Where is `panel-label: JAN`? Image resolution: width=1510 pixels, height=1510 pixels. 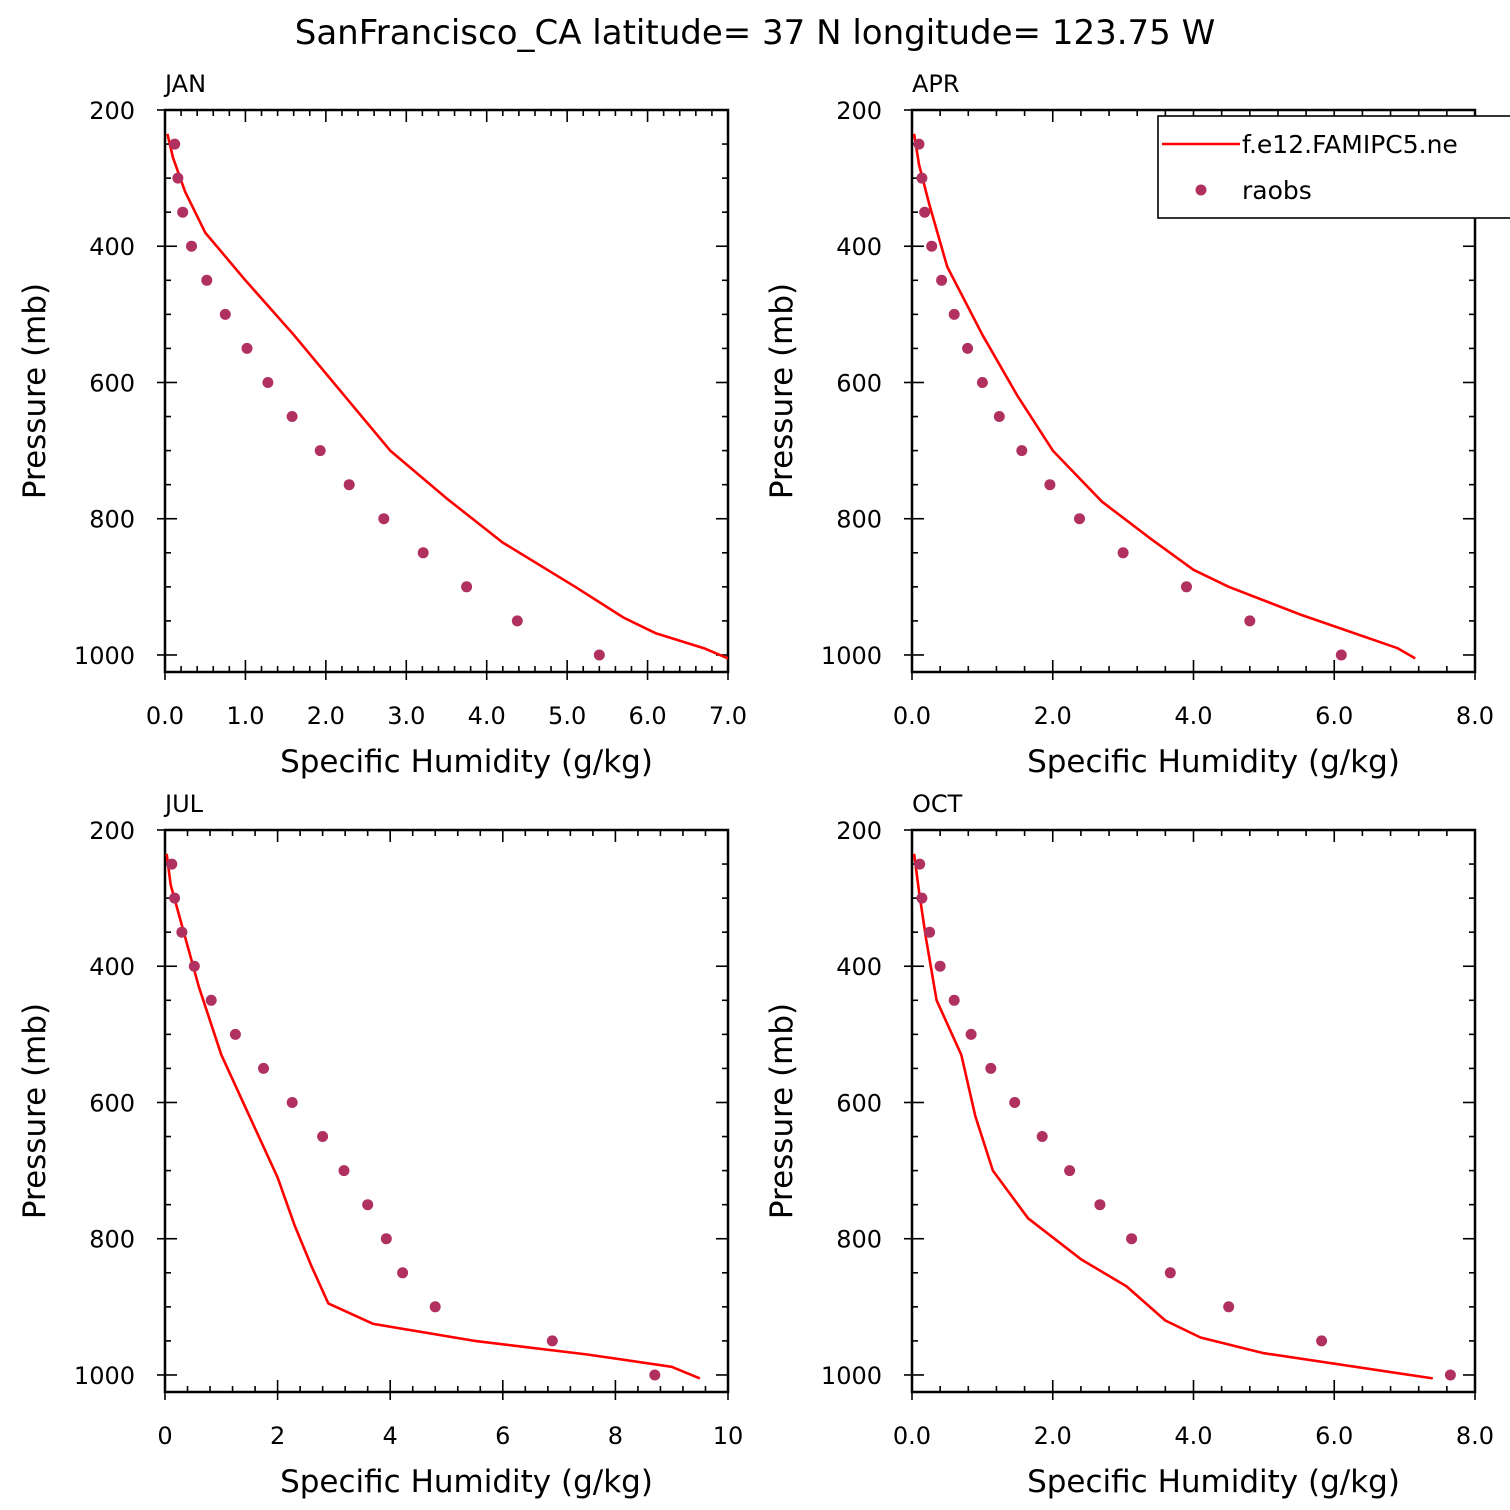
panel-label: JAN is located at coordinates (184, 84).